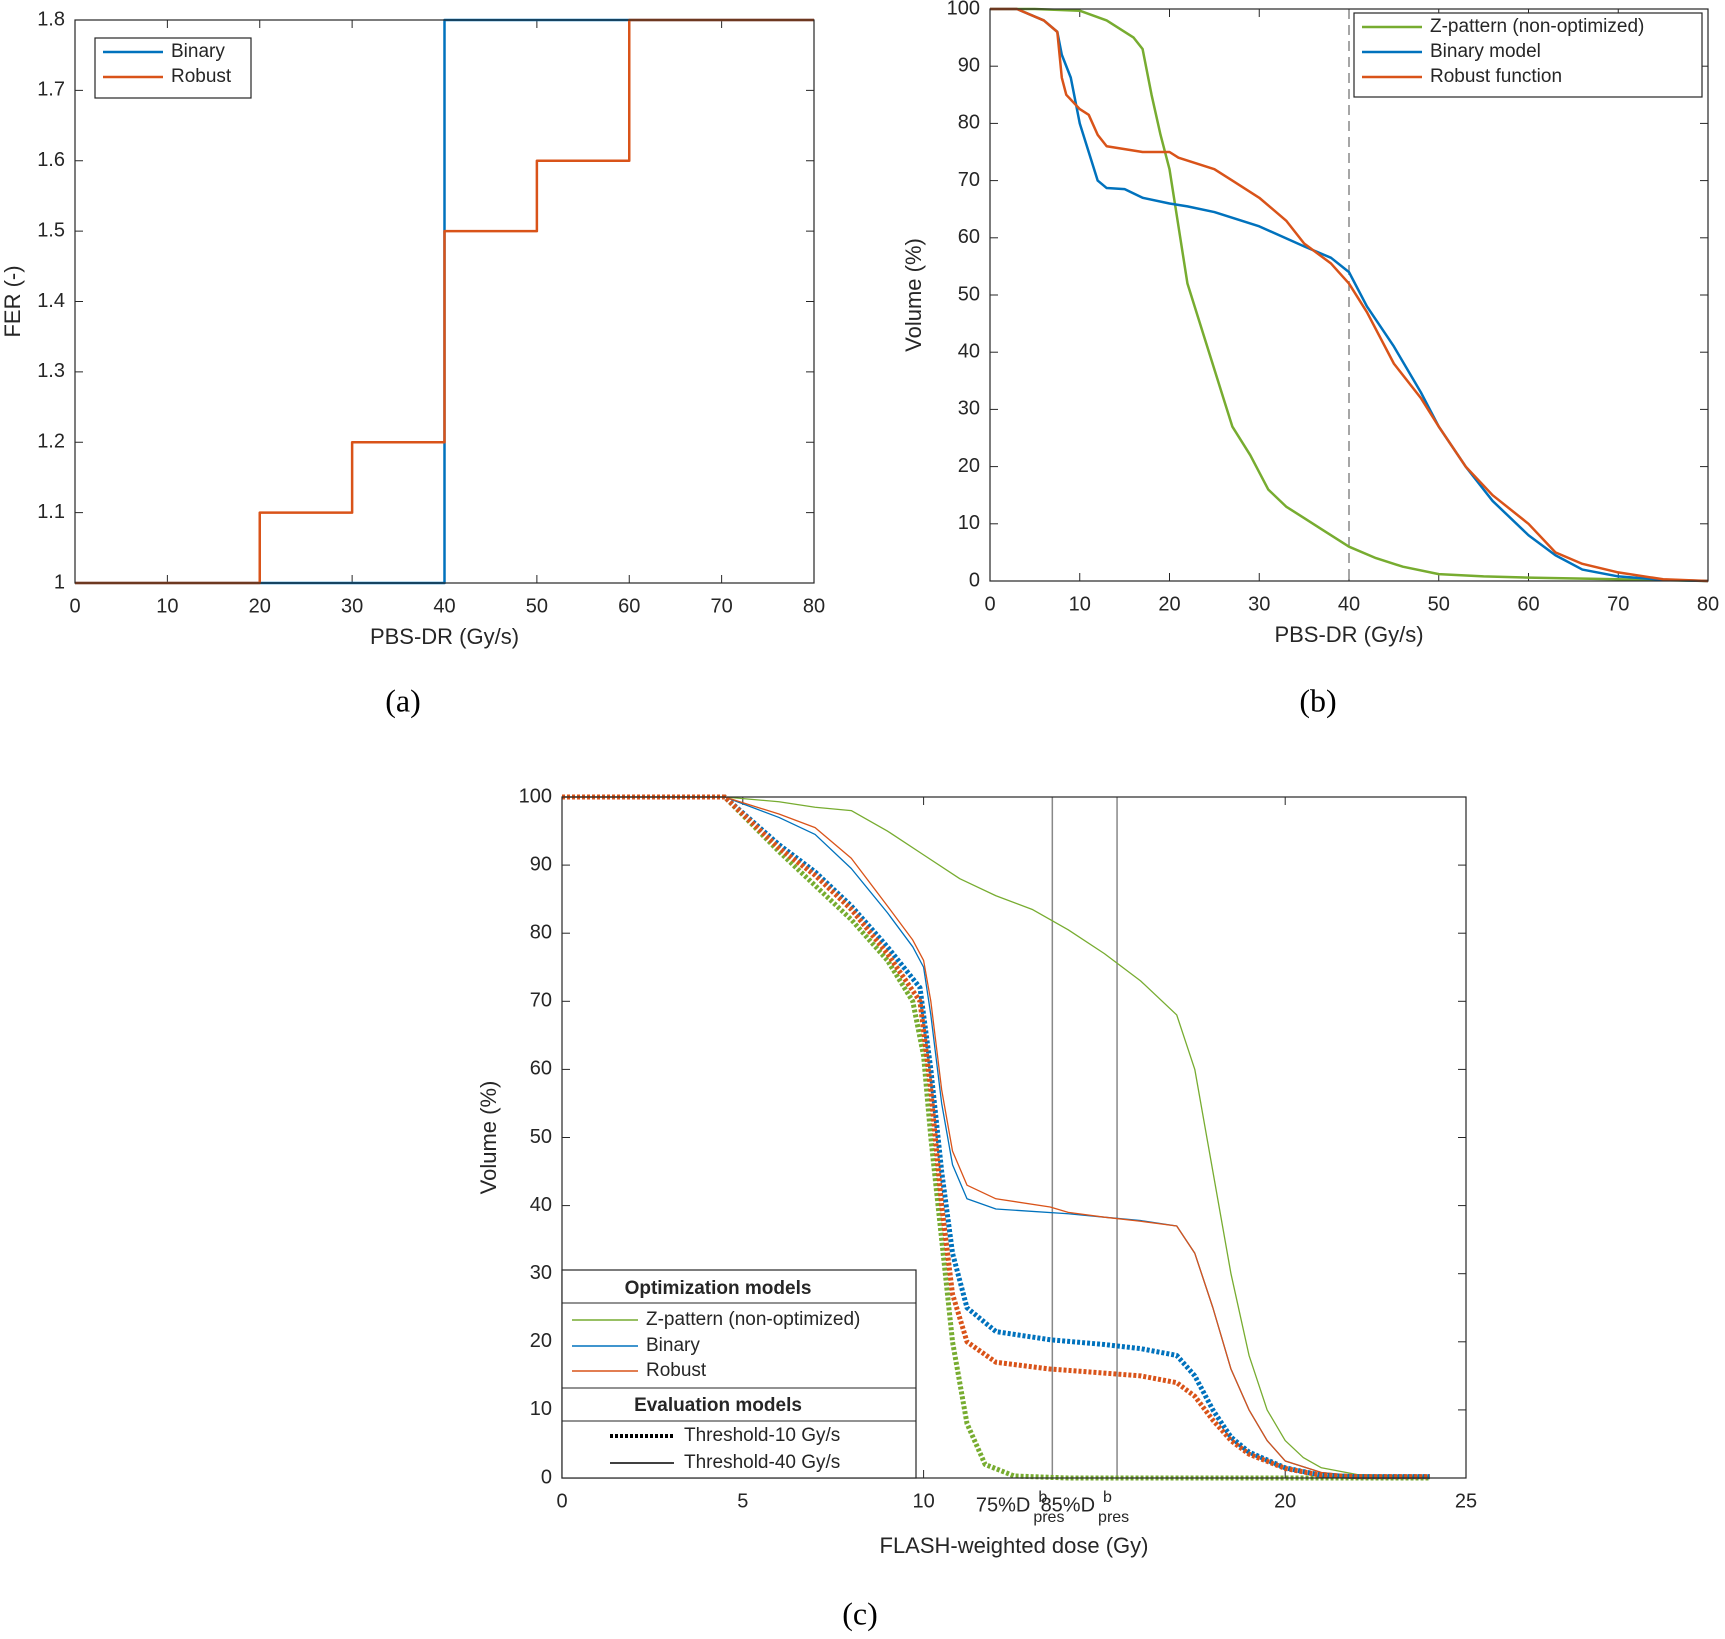 The height and width of the screenshot is (1639, 1725). Describe the element at coordinates (51, 160) in the screenshot. I see `y-tick-label: 1.6` at that location.